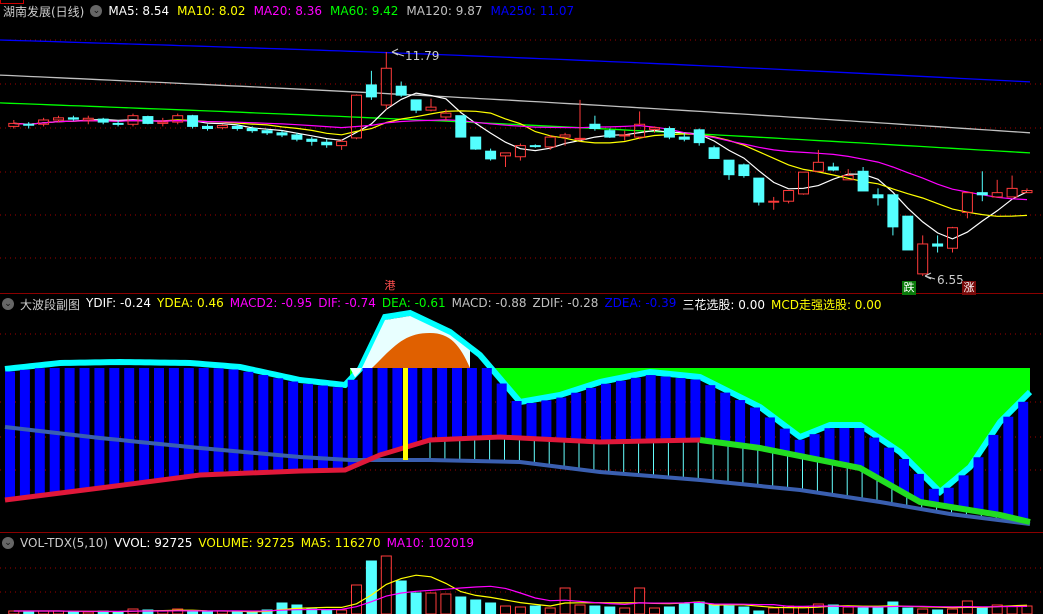 The width and height of the screenshot is (1043, 614). I want to click on high-price-label: 11.79, so click(422, 56).